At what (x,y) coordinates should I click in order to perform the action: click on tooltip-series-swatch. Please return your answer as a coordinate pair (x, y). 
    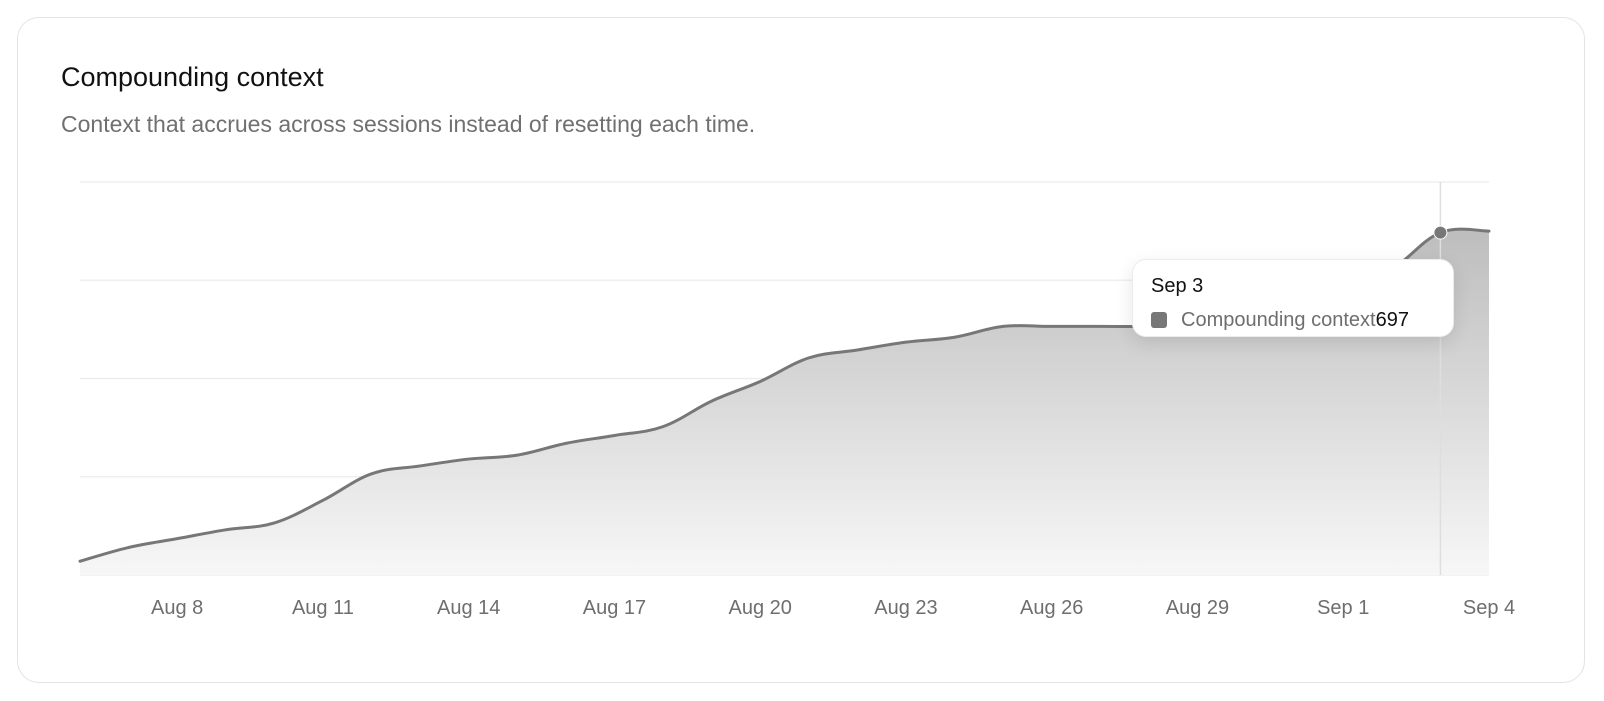
    Looking at the image, I should click on (1159, 320).